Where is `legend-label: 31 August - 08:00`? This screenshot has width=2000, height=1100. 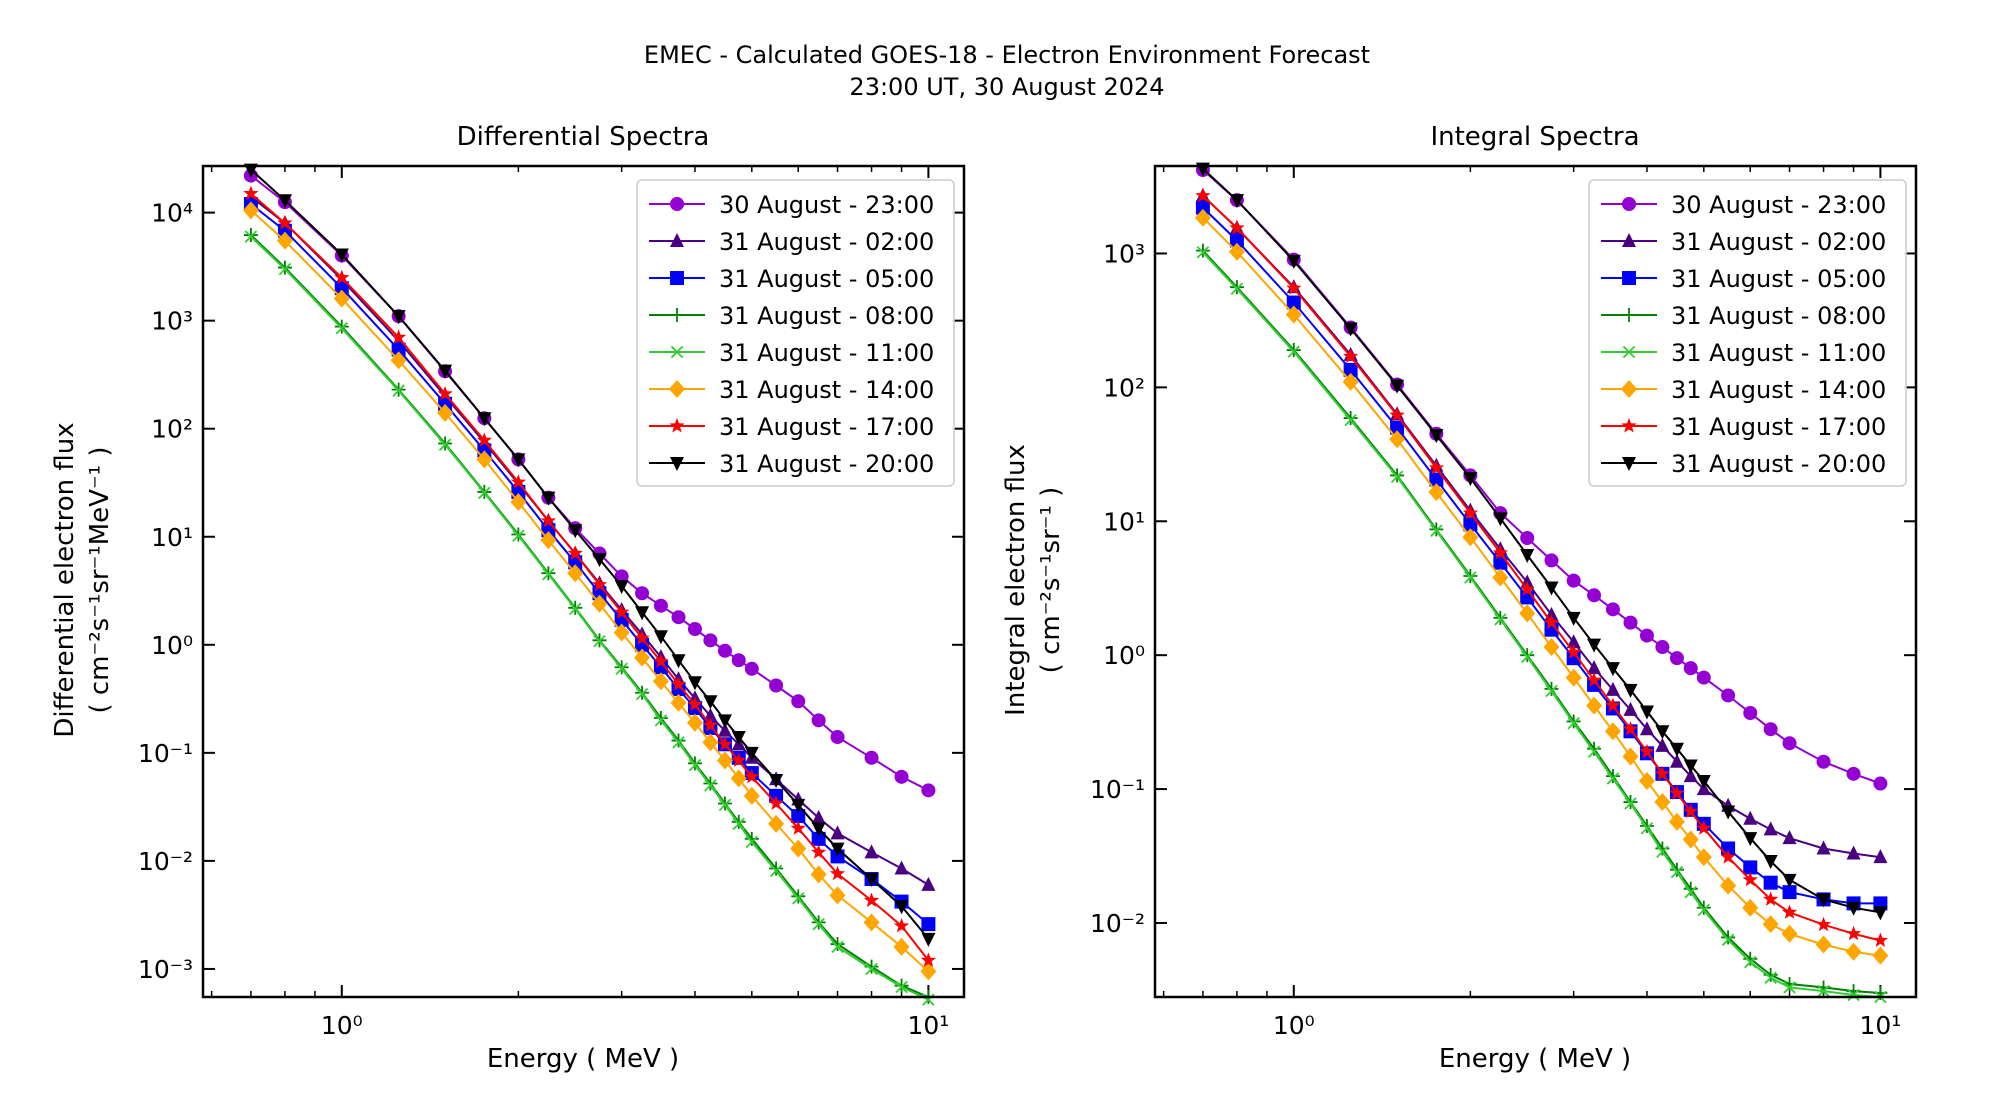 legend-label: 31 August - 08:00 is located at coordinates (1778, 316).